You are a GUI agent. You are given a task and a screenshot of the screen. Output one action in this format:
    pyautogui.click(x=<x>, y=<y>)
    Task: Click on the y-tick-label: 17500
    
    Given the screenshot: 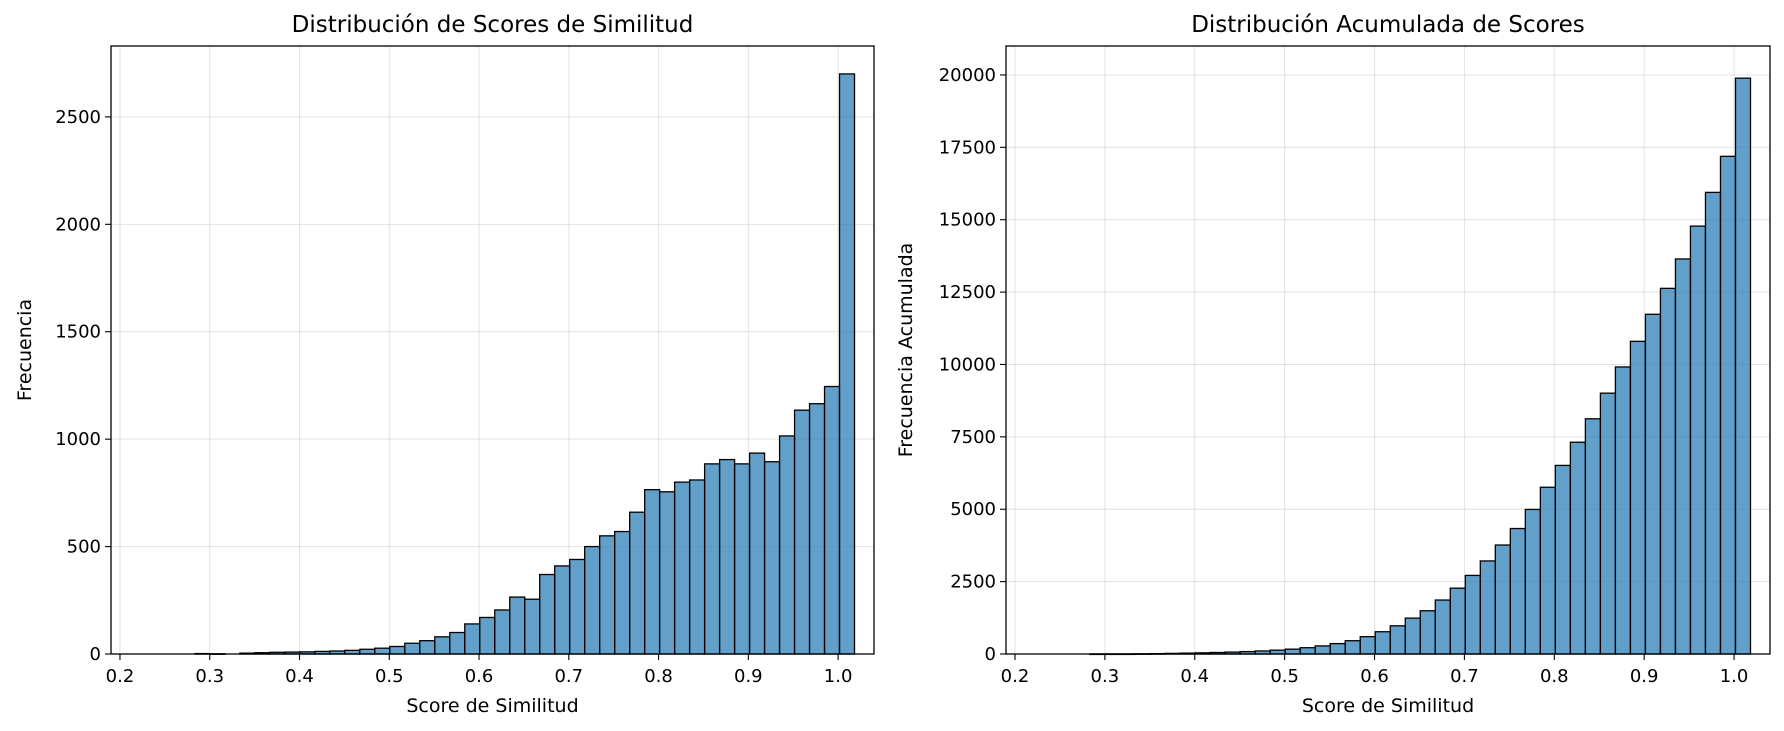 What is the action you would take?
    pyautogui.click(x=967, y=147)
    